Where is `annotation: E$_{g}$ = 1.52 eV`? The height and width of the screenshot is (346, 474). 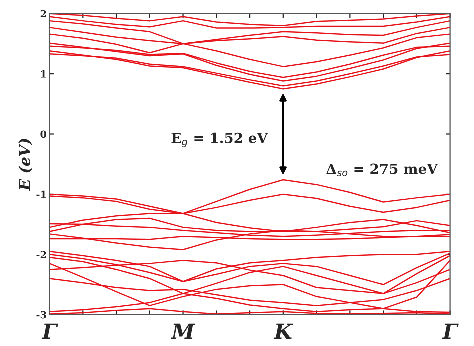 annotation: E$_{g}$ = 1.52 eV is located at coordinates (220, 140).